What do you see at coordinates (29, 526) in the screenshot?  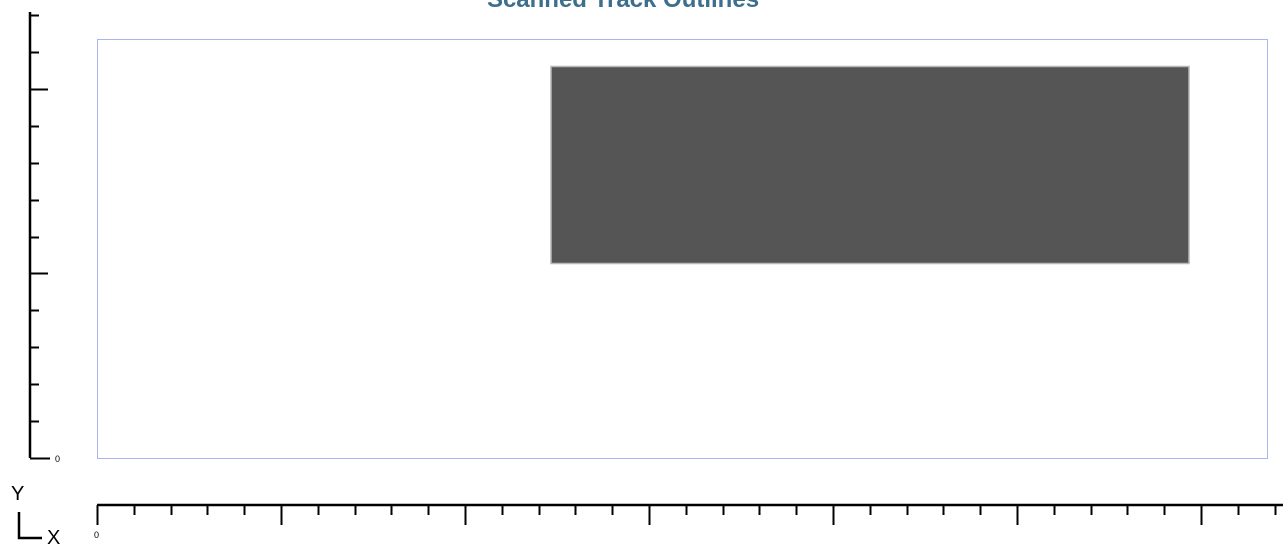 I see `axis-legend-glyph` at bounding box center [29, 526].